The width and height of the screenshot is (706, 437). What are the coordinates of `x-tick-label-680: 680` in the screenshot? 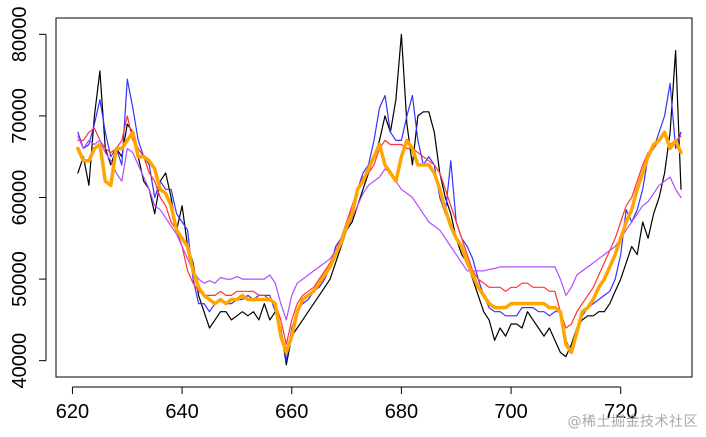 It's located at (401, 412).